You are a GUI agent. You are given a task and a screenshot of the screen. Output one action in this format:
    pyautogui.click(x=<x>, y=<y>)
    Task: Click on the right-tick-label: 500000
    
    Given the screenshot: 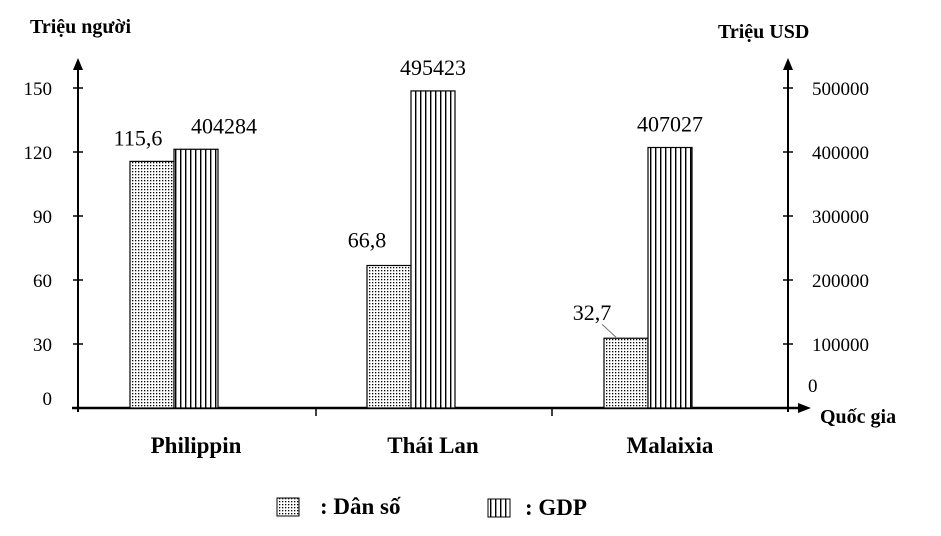 What is the action you would take?
    pyautogui.click(x=840, y=89)
    